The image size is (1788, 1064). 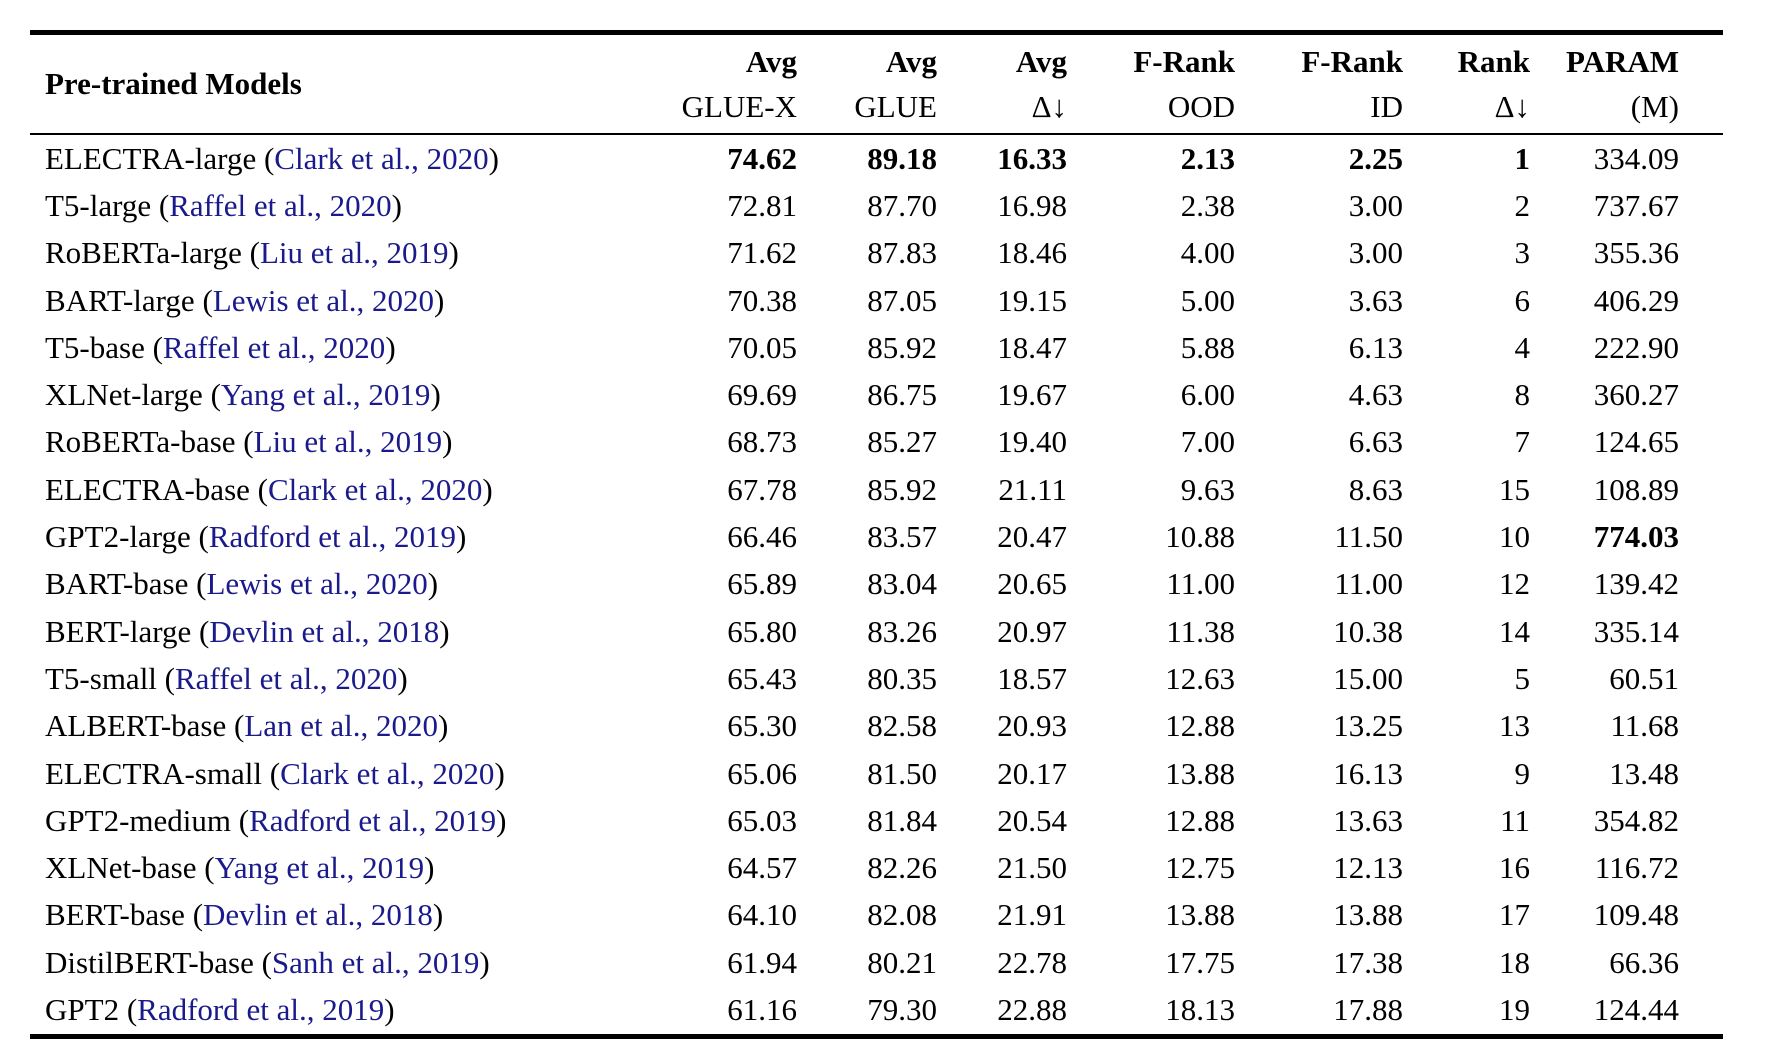 What do you see at coordinates (762, 395) in the screenshot?
I see `avg-gluex-cell: 69.69` at bounding box center [762, 395].